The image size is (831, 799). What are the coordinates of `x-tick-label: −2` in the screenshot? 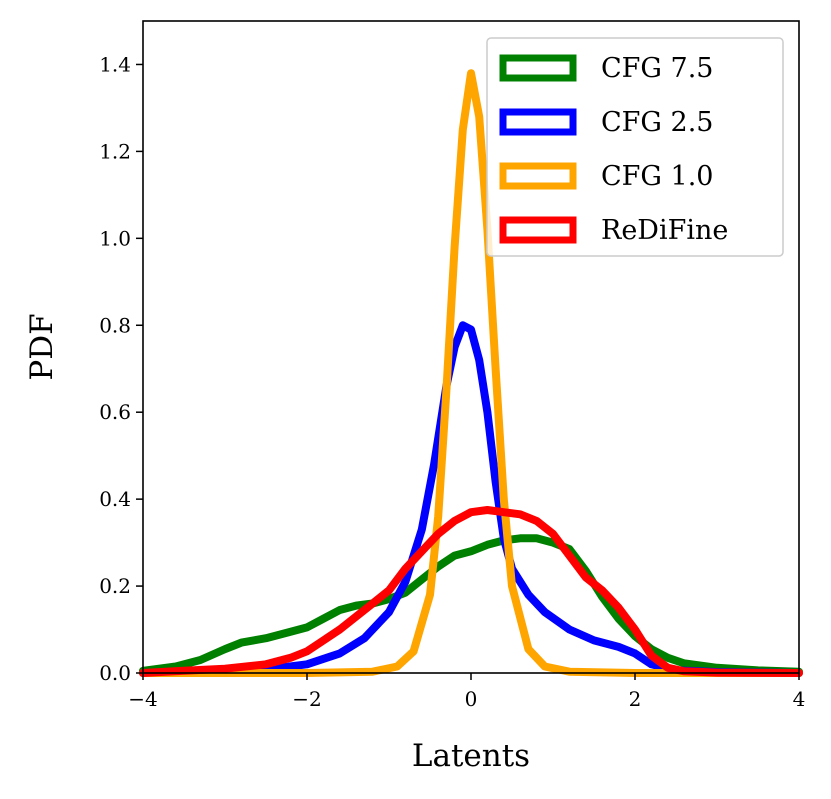 It's located at (306, 699).